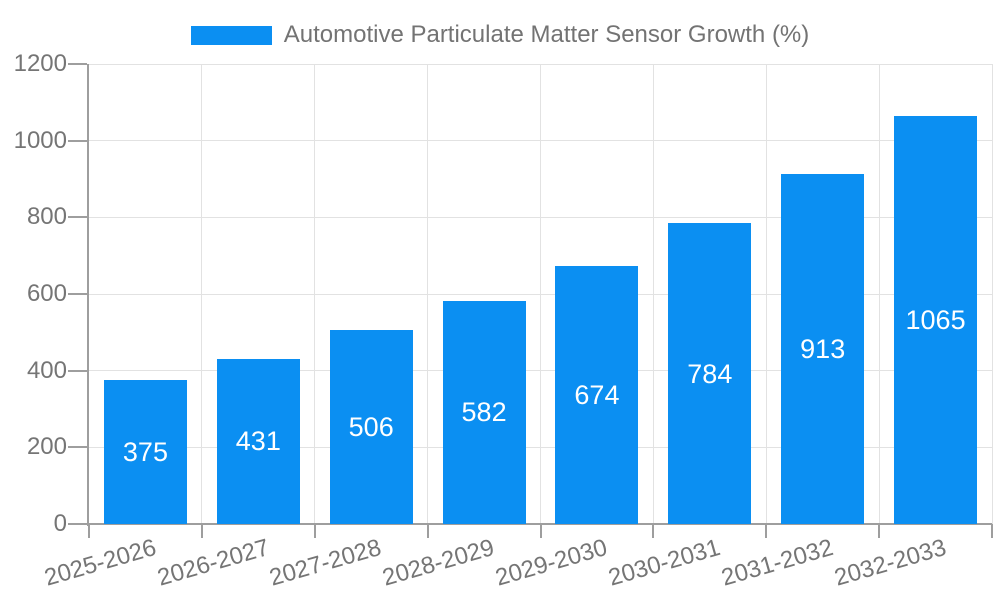  What do you see at coordinates (325, 563) in the screenshot?
I see `x-axis-label: 2027-2028` at bounding box center [325, 563].